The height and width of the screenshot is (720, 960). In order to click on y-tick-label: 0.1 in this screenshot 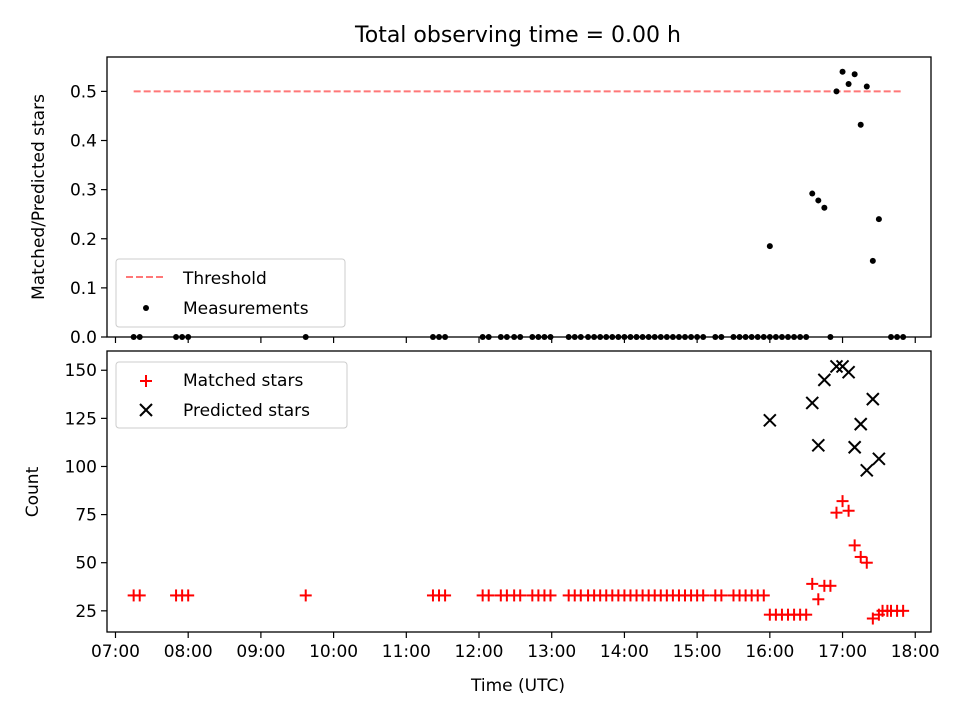, I will do `click(83, 289)`.